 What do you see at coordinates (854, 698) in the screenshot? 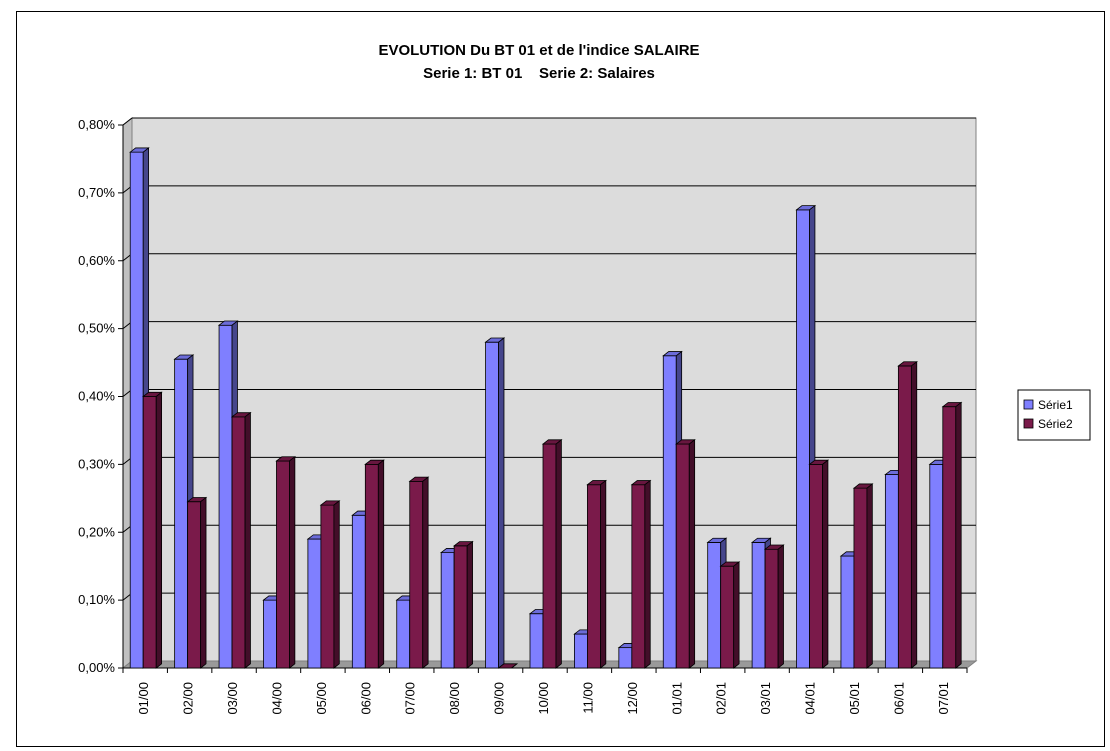
I see `x-tick-label: 05/01` at bounding box center [854, 698].